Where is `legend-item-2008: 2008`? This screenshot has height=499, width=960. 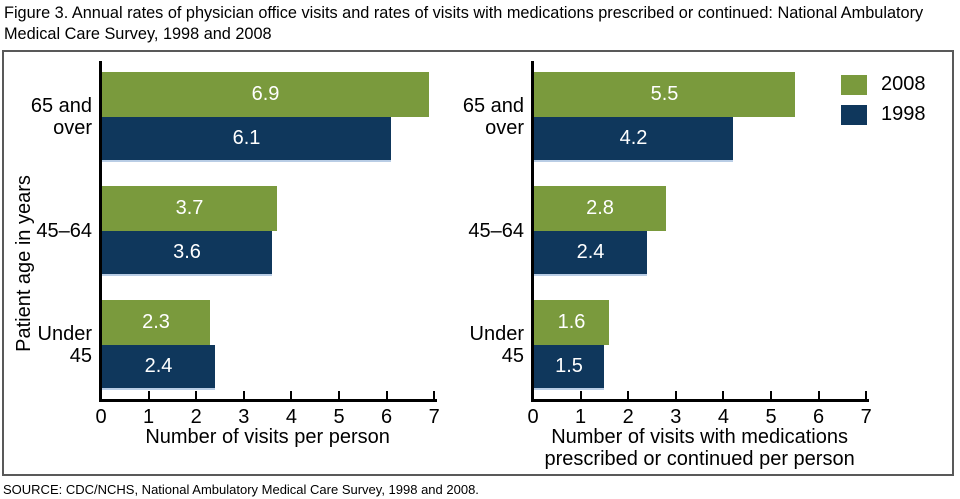 legend-item-2008: 2008 is located at coordinates (883, 84).